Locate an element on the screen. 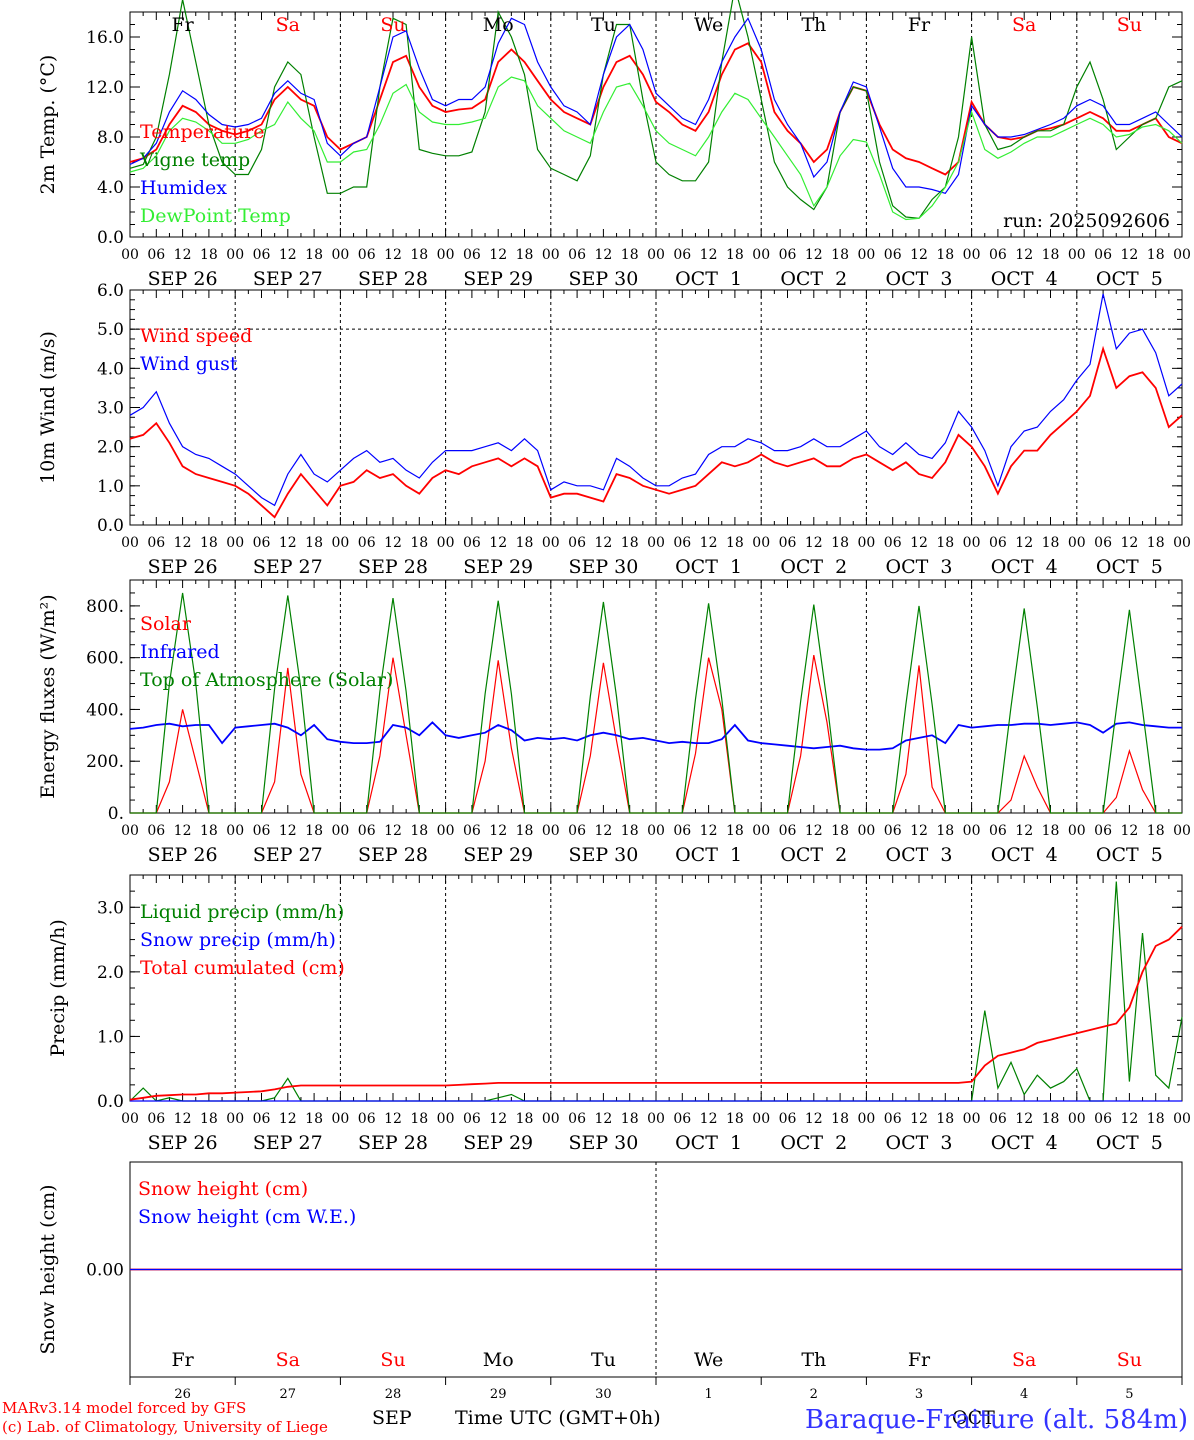 This screenshot has width=1194, height=1440. series-top-of-atmosphere-solar- is located at coordinates (656, 703).